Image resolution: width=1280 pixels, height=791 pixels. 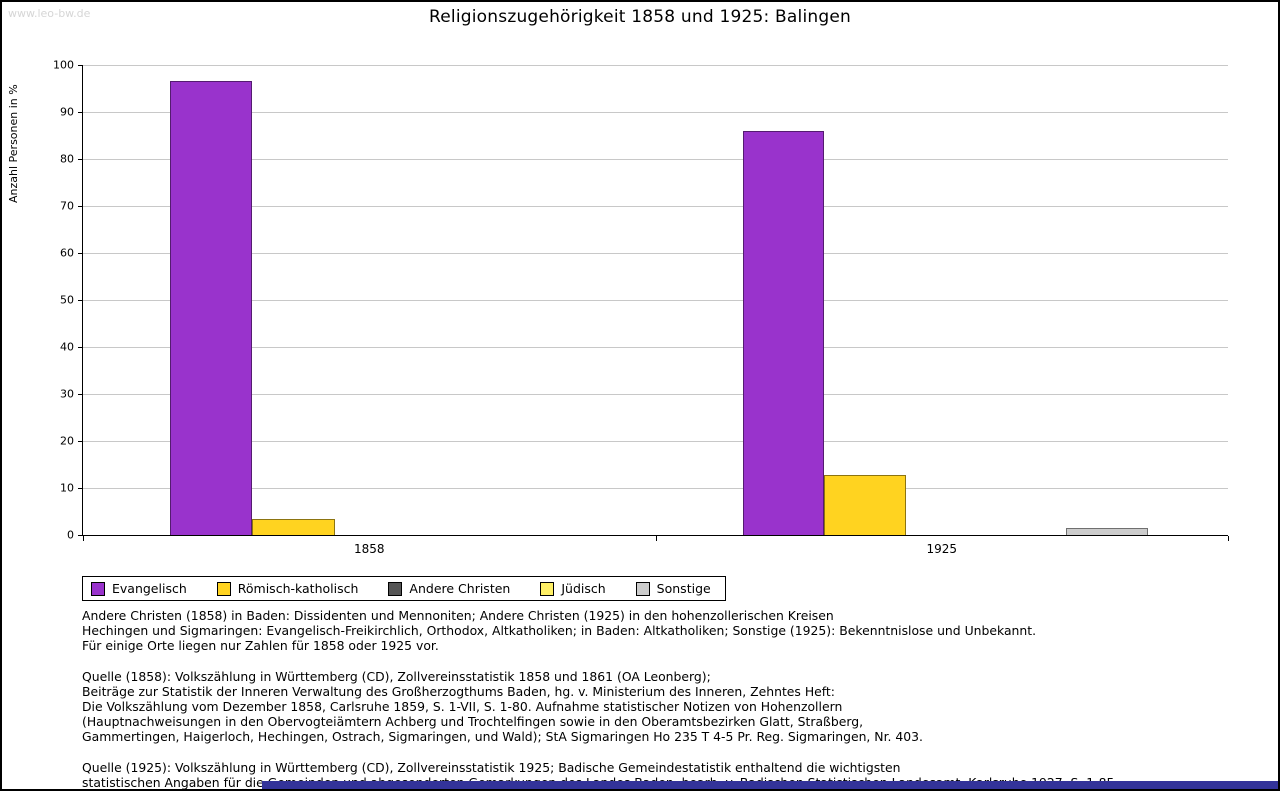 What do you see at coordinates (395, 588) in the screenshot?
I see `legend-swatch-andere-christen` at bounding box center [395, 588].